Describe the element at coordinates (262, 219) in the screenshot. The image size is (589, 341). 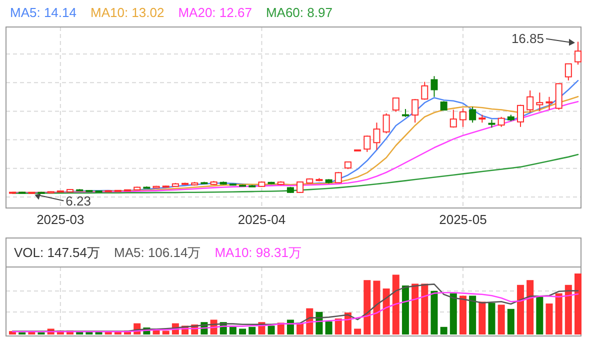
I see `x-tick-label: 2025-04` at that location.